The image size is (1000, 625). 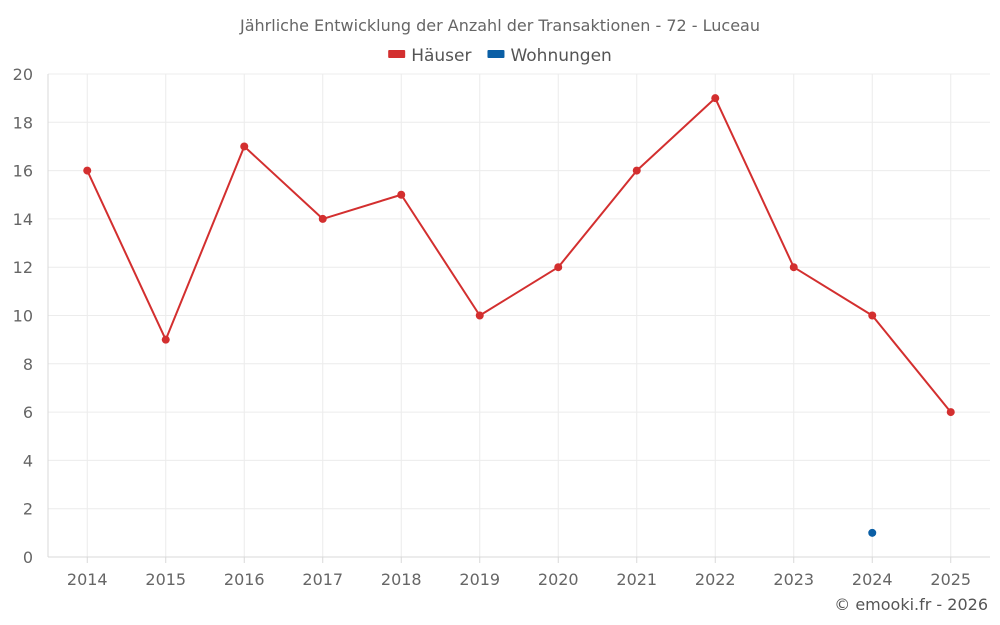 I want to click on legend-label: Wohnungen, so click(x=560, y=56).